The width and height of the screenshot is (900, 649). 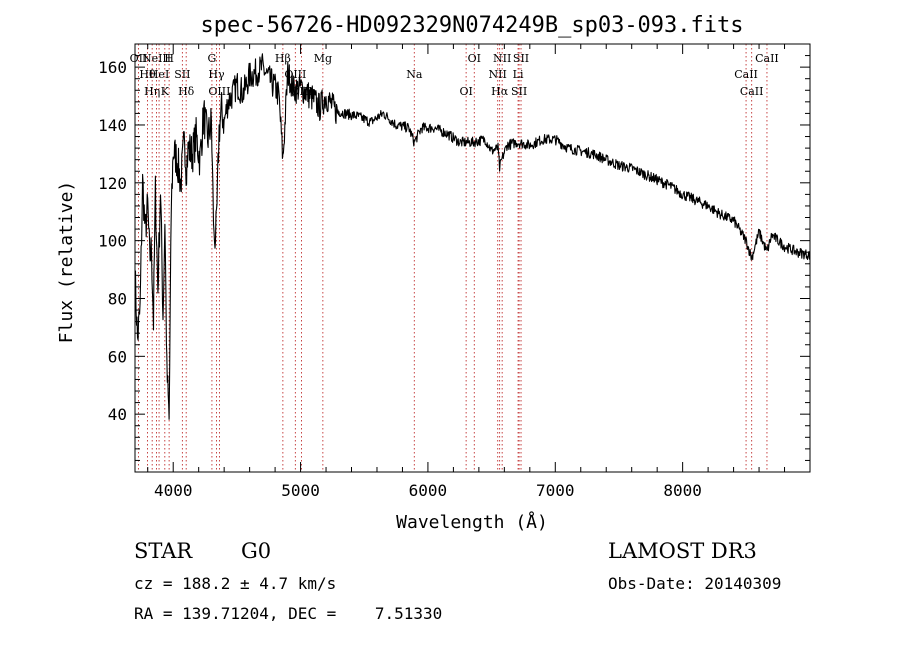 I want to click on observation-date: Obs-Date: 20140309, so click(x=695, y=583).